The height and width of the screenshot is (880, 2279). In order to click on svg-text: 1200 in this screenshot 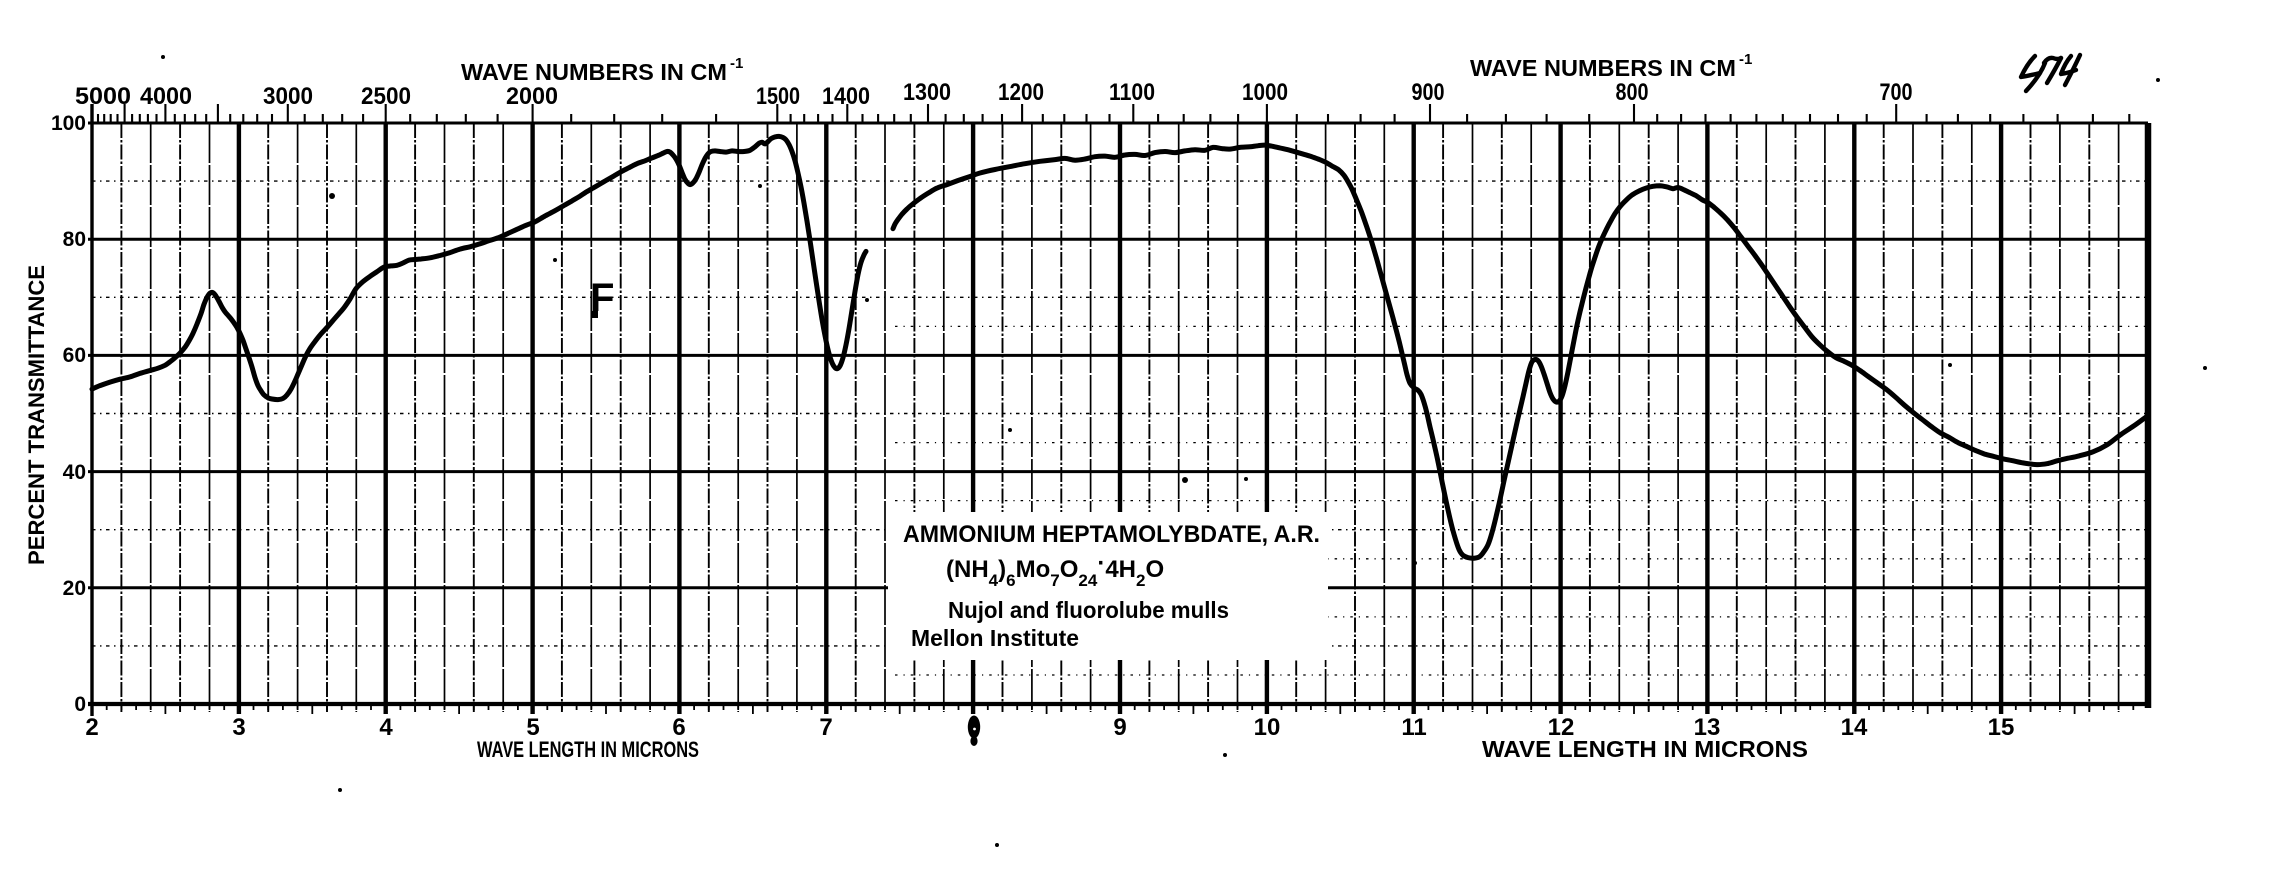, I will do `click(1021, 92)`.